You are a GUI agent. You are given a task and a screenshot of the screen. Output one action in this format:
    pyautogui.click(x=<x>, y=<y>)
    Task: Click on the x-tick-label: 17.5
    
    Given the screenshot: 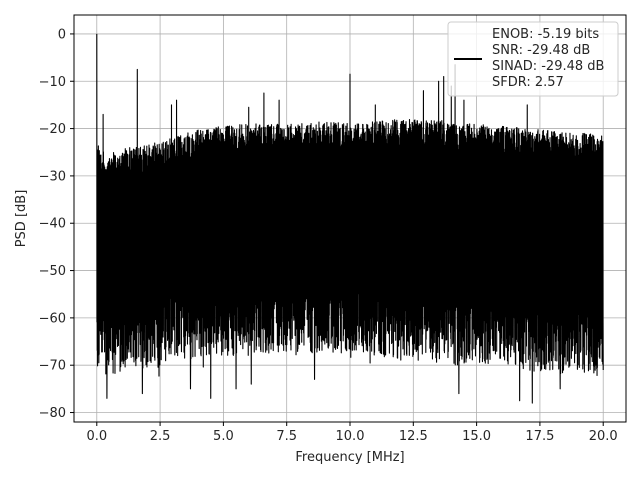 What is the action you would take?
    pyautogui.click(x=539, y=436)
    